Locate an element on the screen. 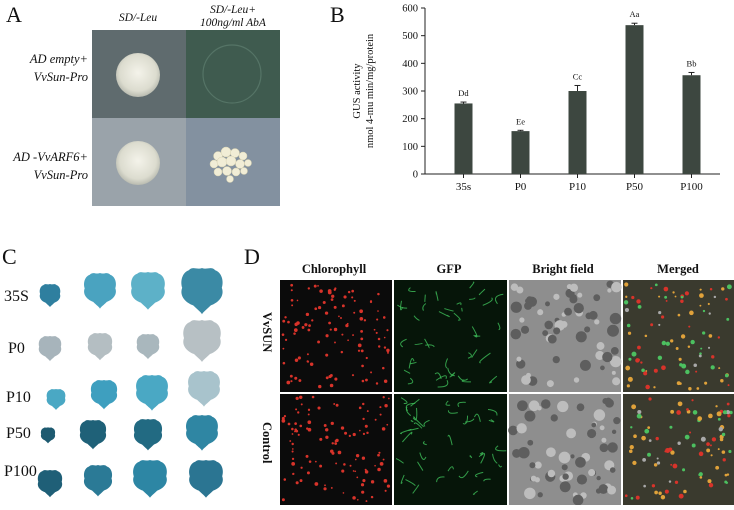 The height and width of the screenshot is (510, 734). panel-d-col-header-bright-field: Bright field is located at coordinates (563, 269).